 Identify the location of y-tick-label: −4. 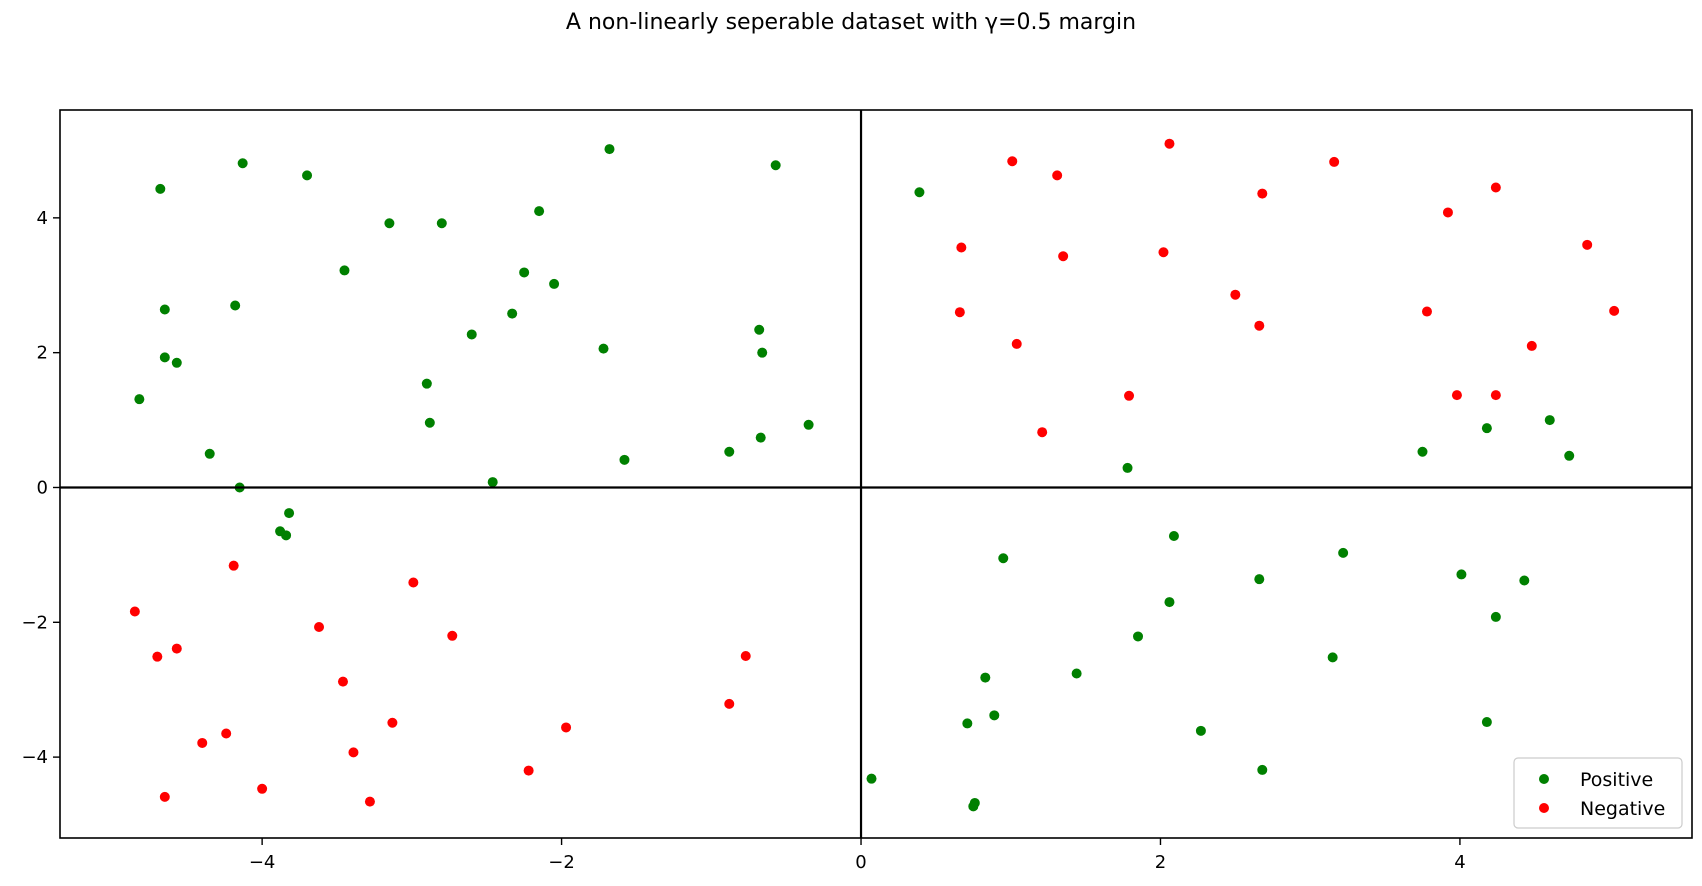
(34, 757).